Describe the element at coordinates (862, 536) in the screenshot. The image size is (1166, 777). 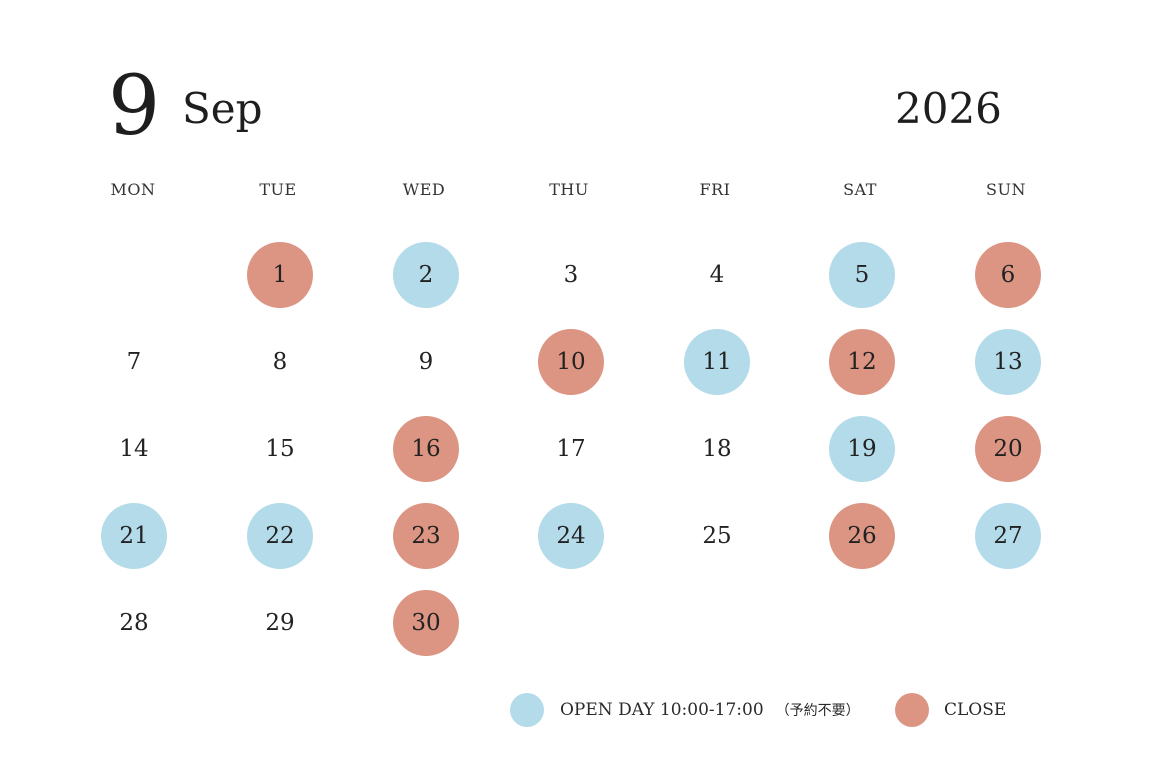
I see `day-cell: 26` at that location.